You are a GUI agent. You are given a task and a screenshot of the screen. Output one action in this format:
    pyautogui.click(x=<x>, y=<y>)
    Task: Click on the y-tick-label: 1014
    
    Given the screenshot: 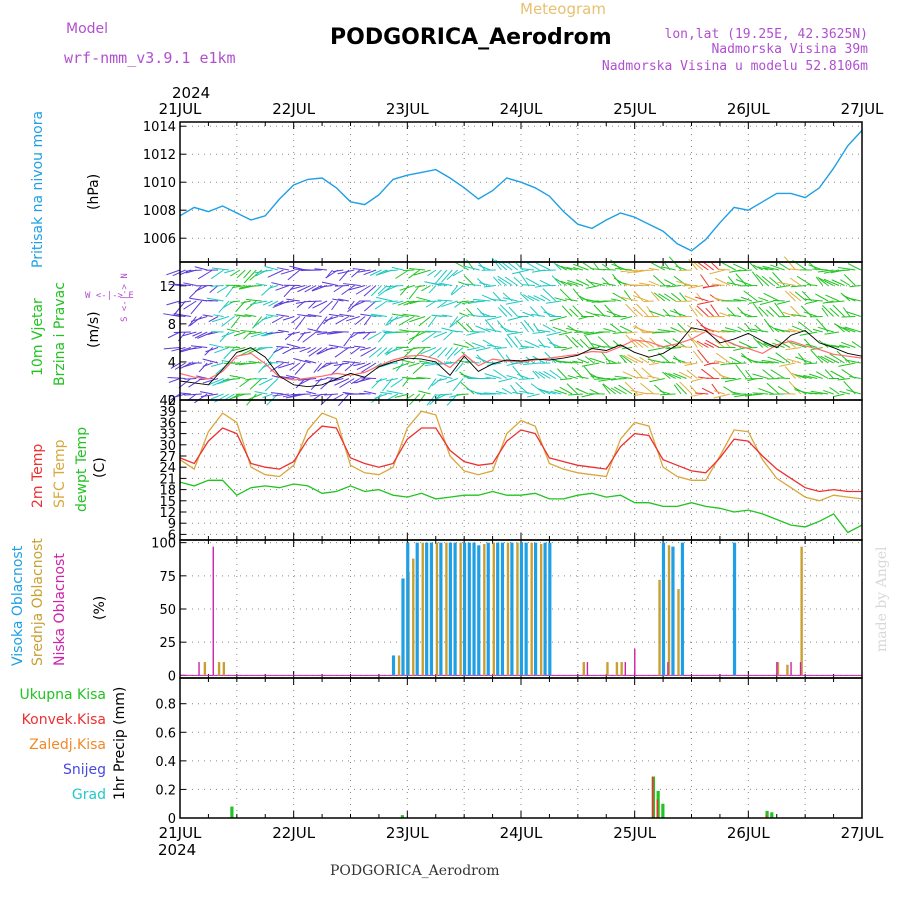 What is the action you would take?
    pyautogui.click(x=159, y=127)
    